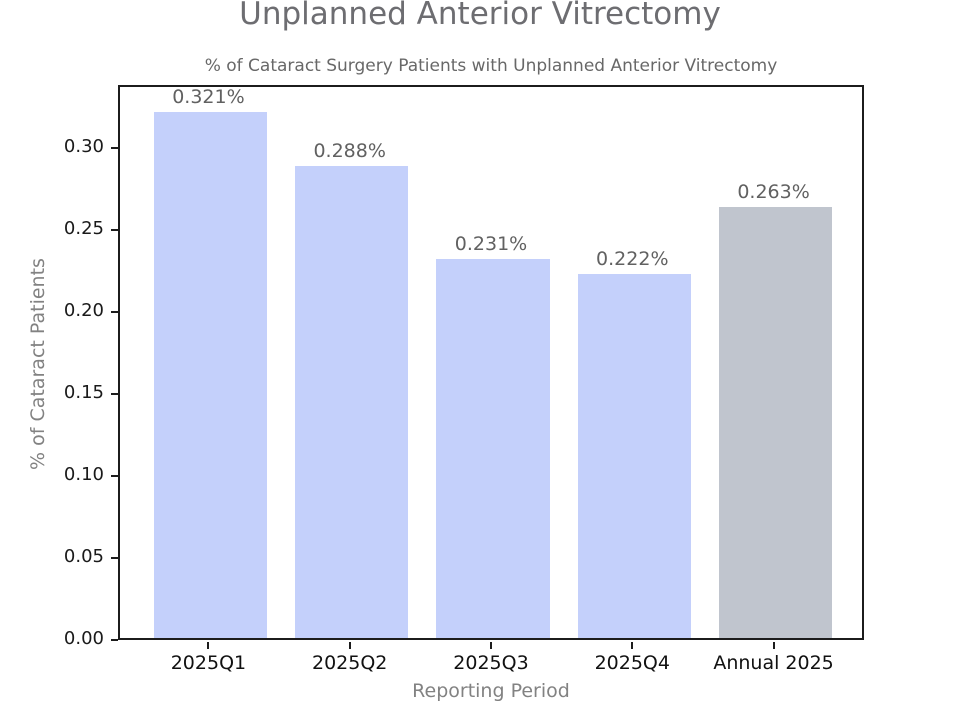 This screenshot has width=960, height=720. What do you see at coordinates (83, 393) in the screenshot?
I see `y-tick-label: 0.15` at bounding box center [83, 393].